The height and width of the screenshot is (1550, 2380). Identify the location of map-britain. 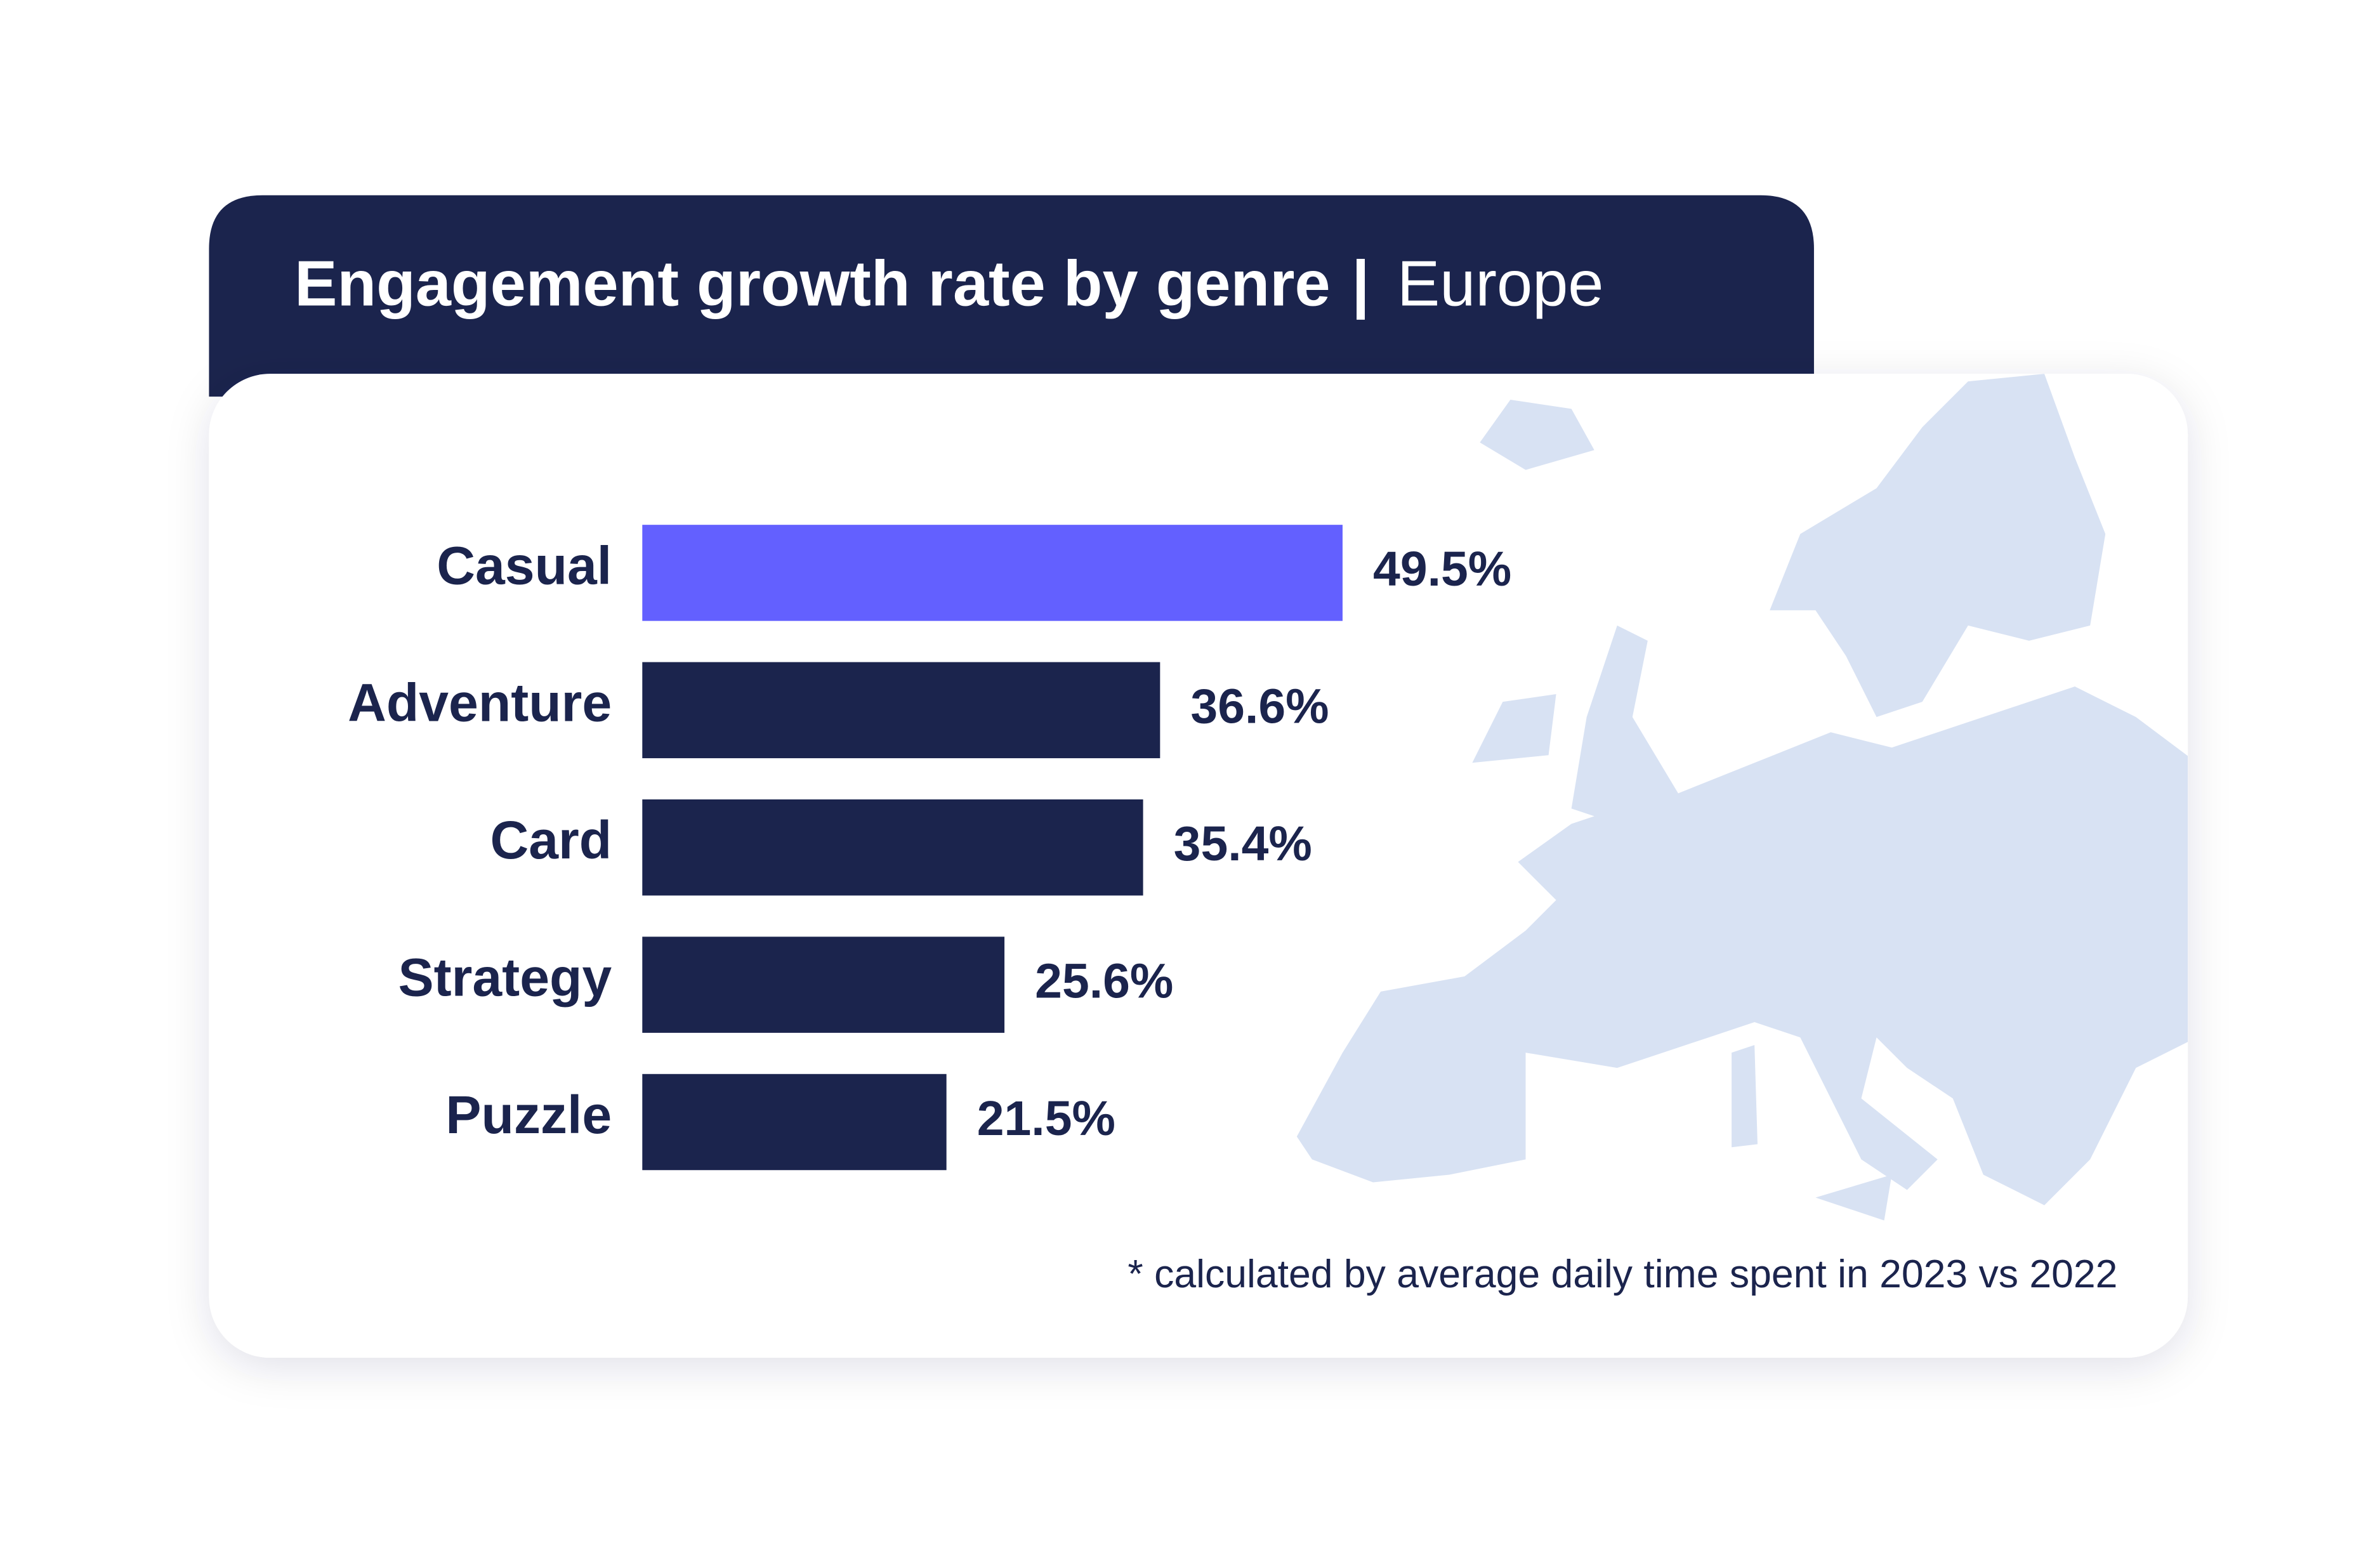
(1624, 724).